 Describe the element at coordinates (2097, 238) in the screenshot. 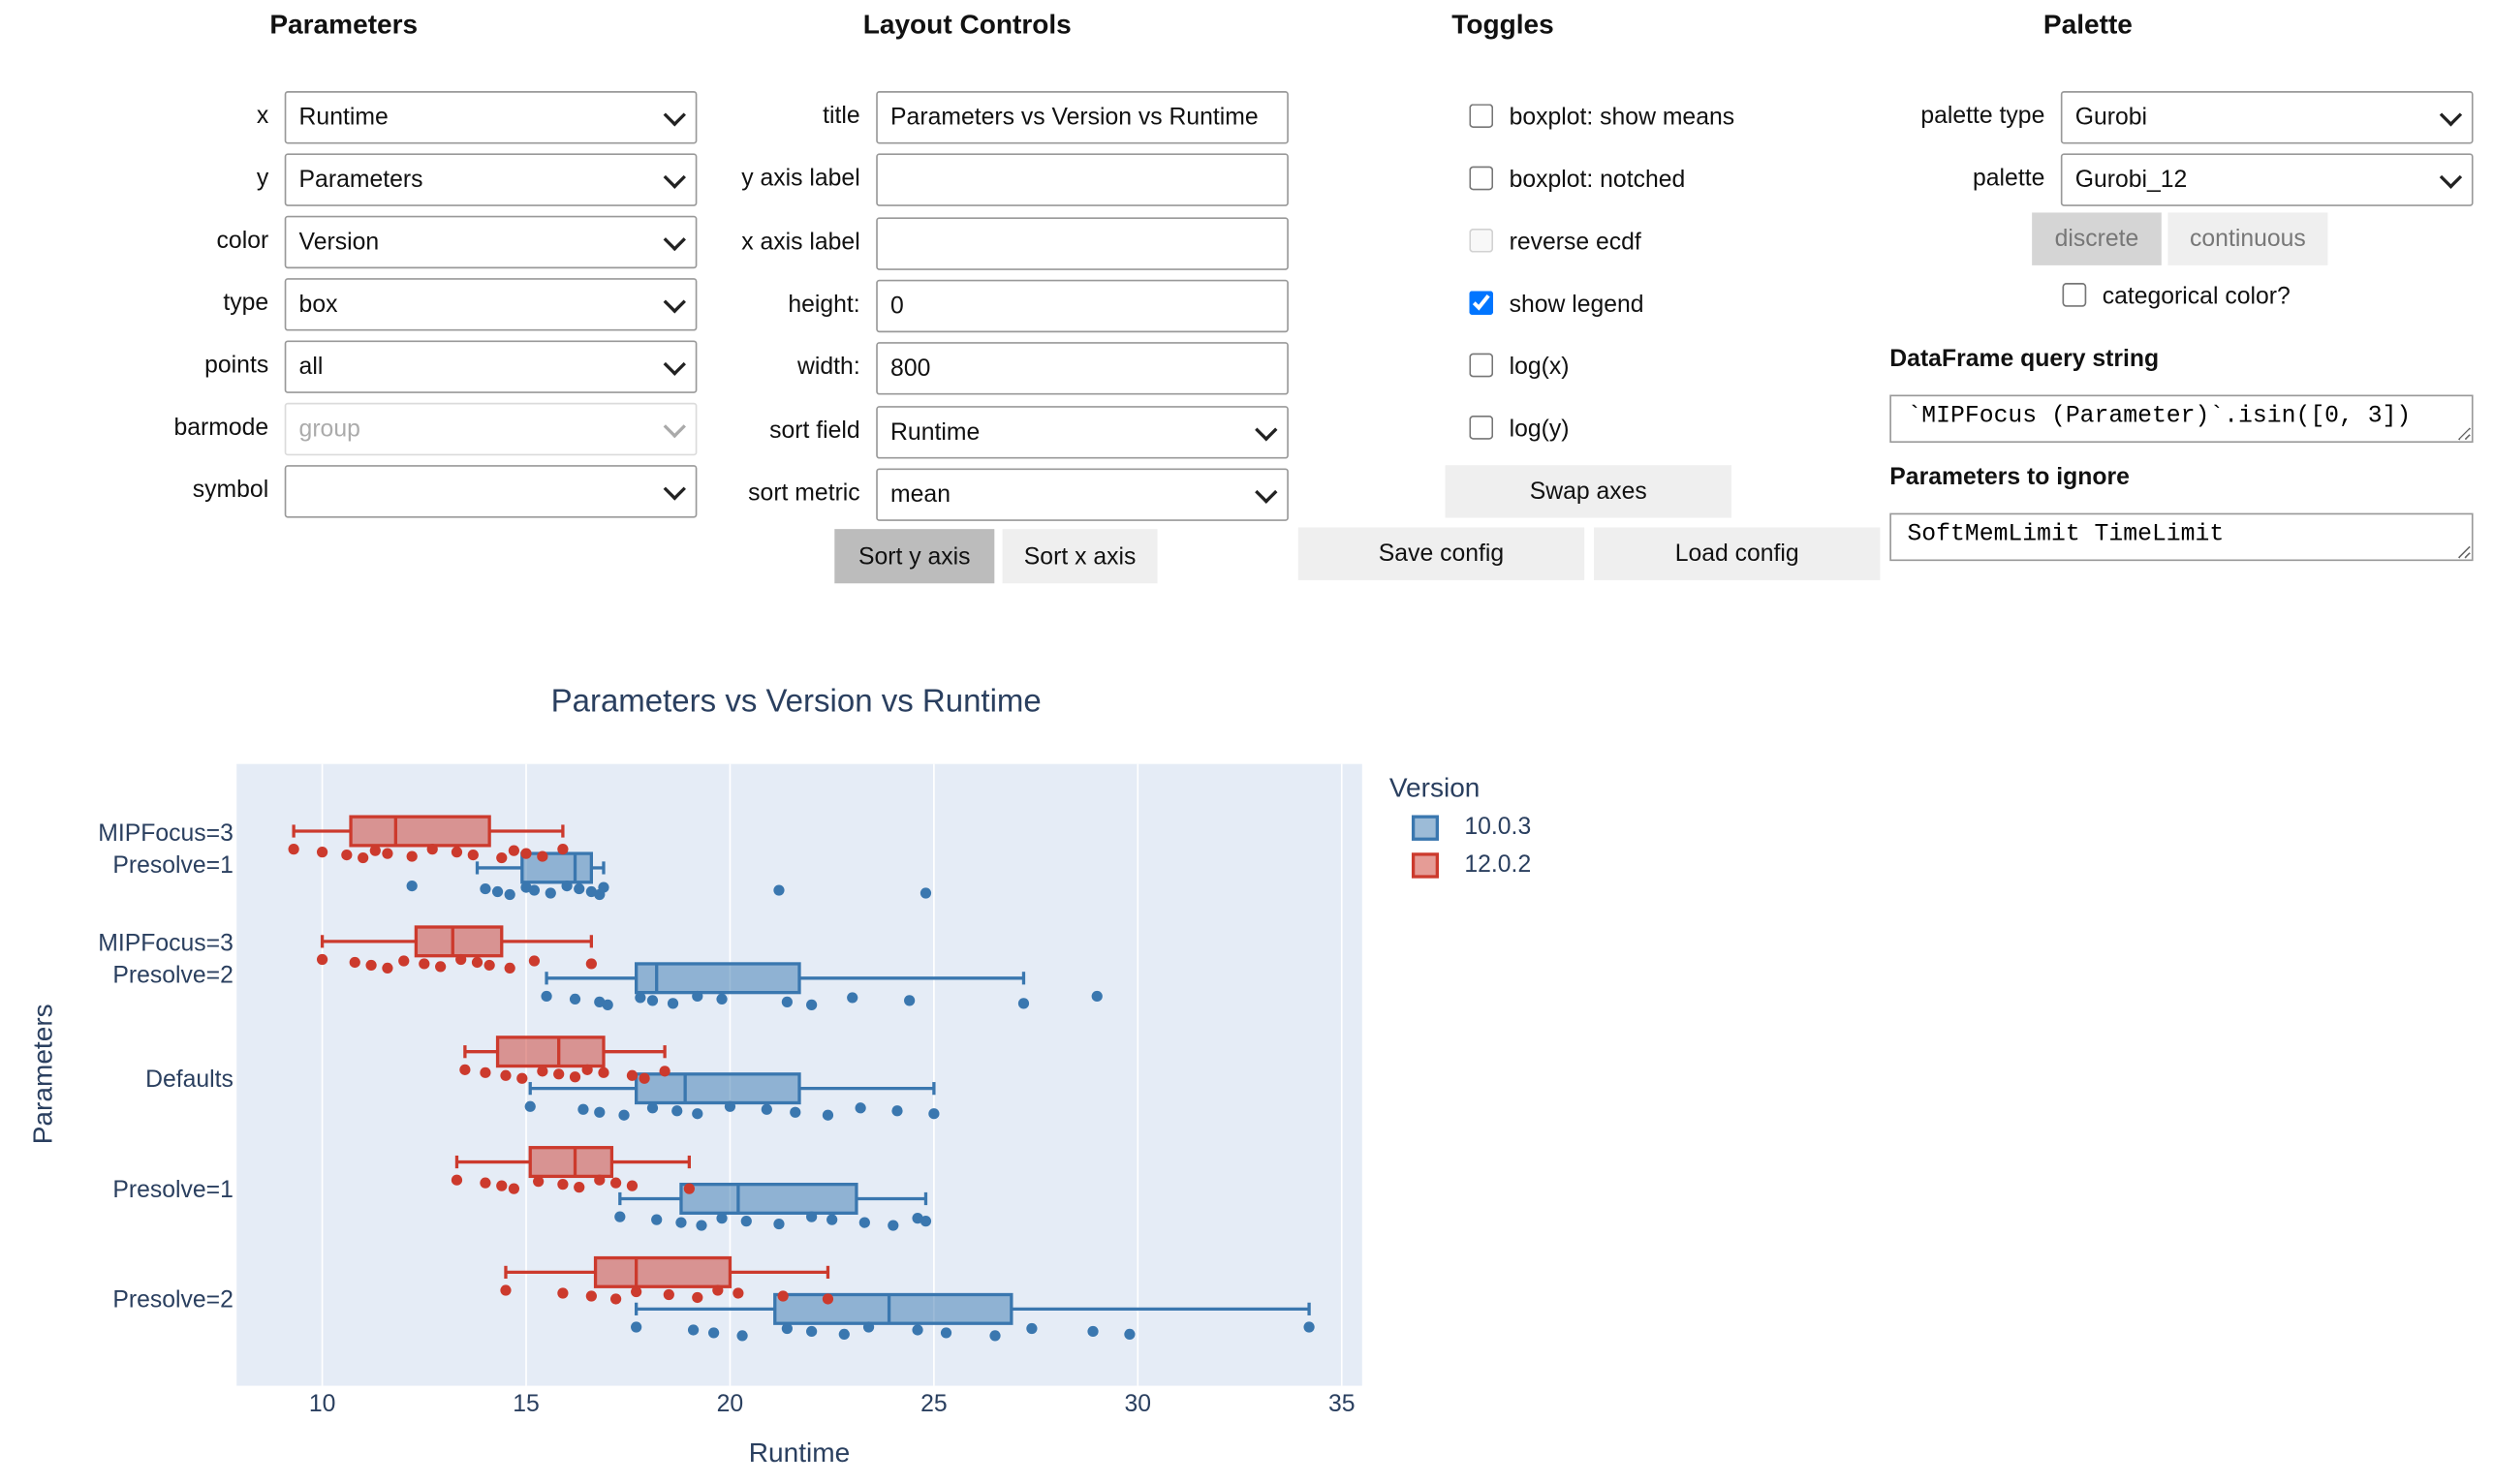

I see `discrete-button: discrete` at that location.